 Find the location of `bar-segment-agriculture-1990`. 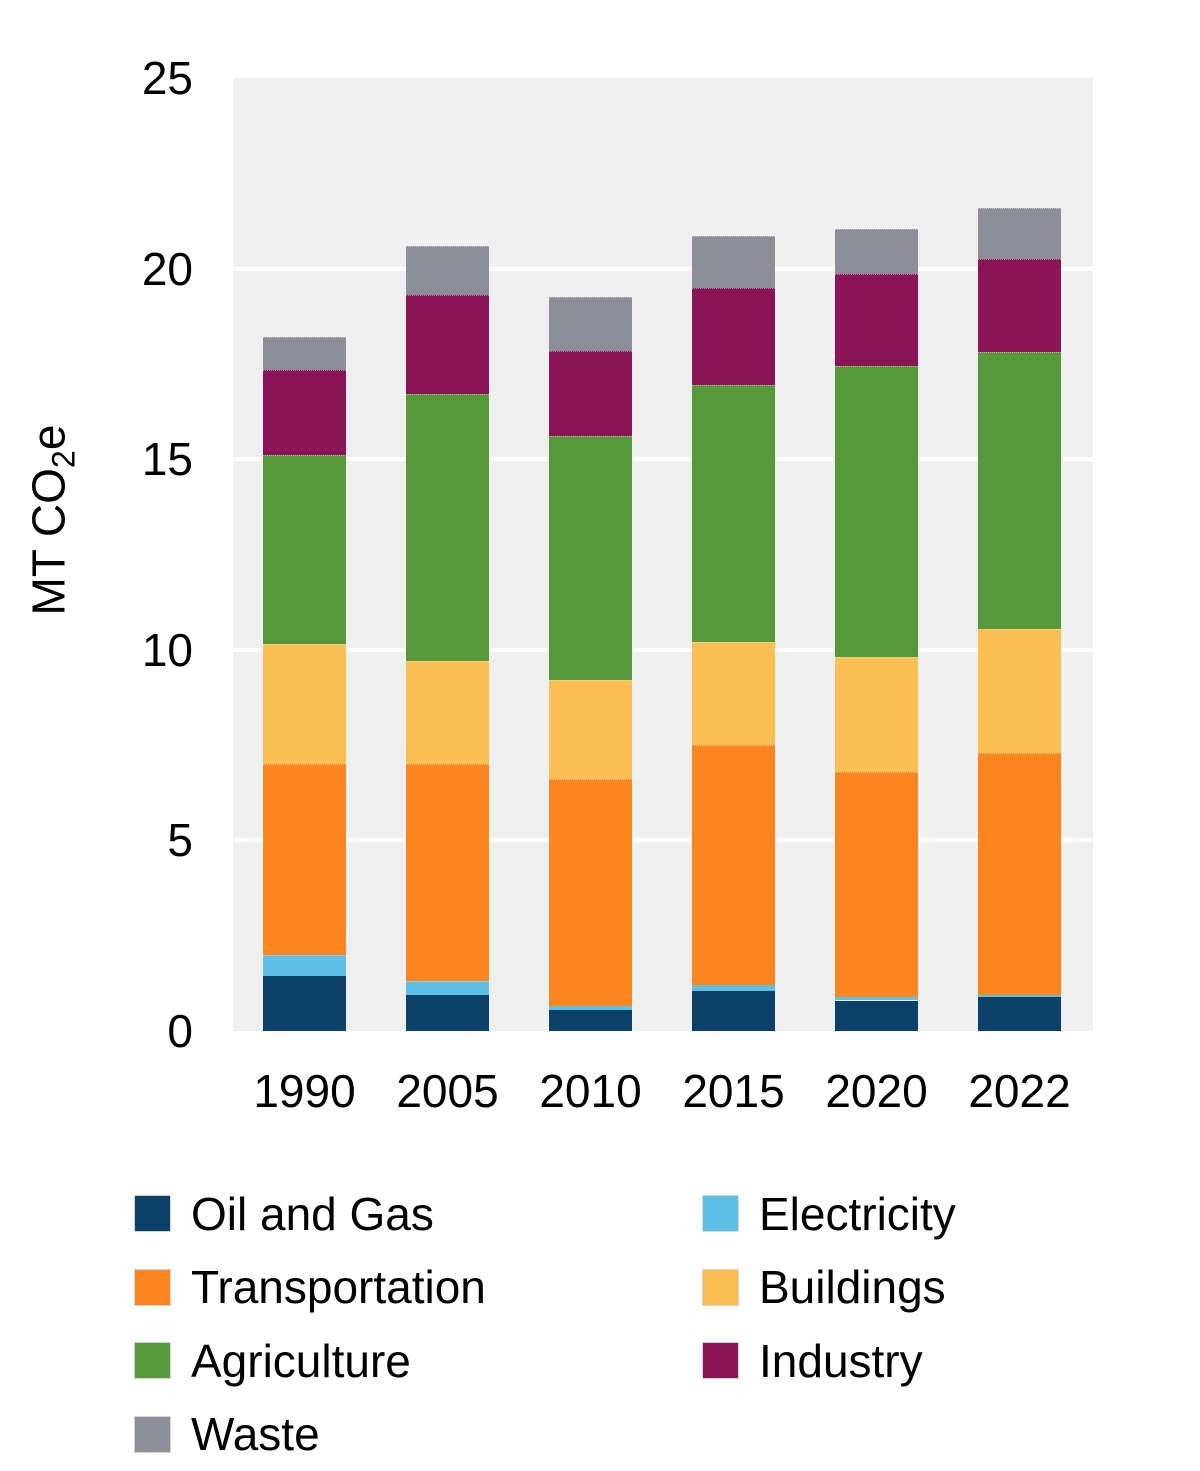

bar-segment-agriculture-1990 is located at coordinates (304, 550).